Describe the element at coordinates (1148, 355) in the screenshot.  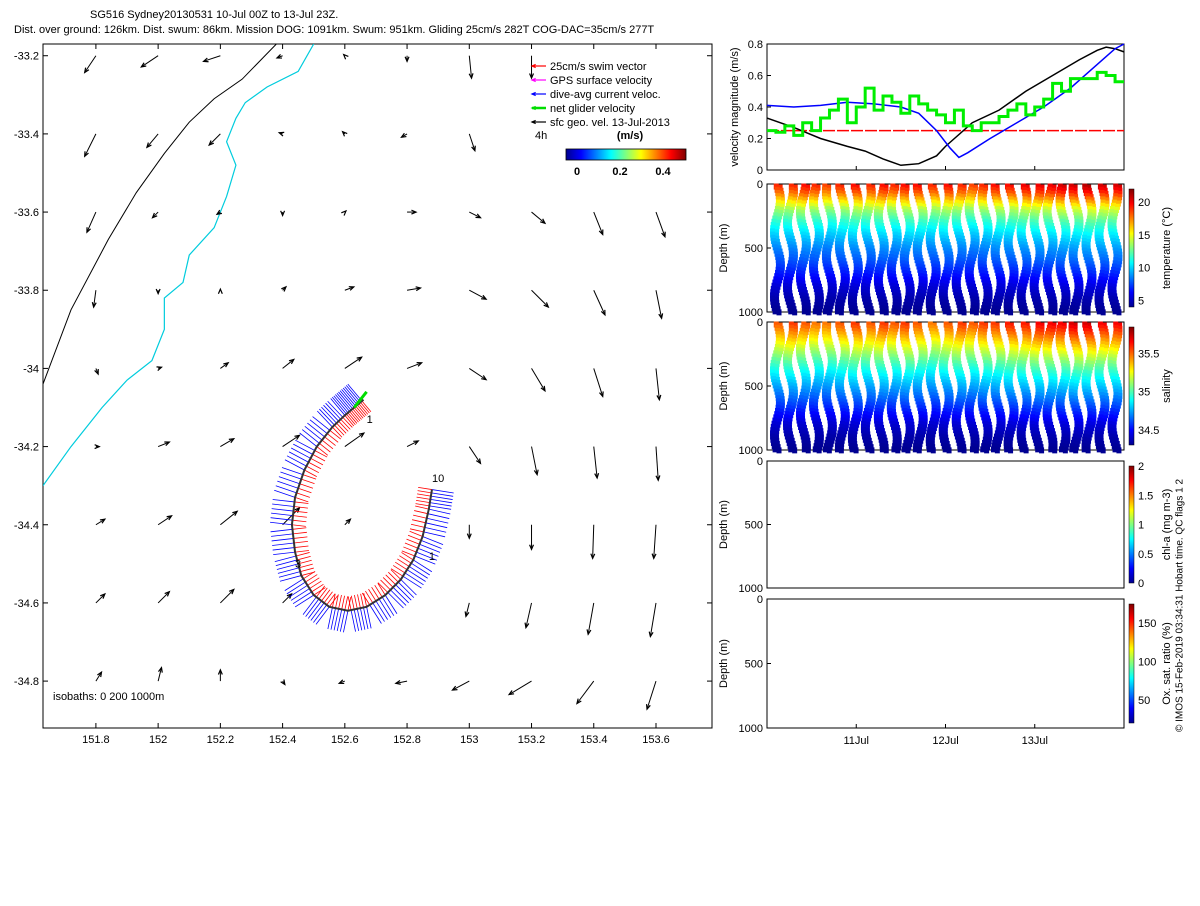
I see `colorbar-tick-label: 35.5` at that location.